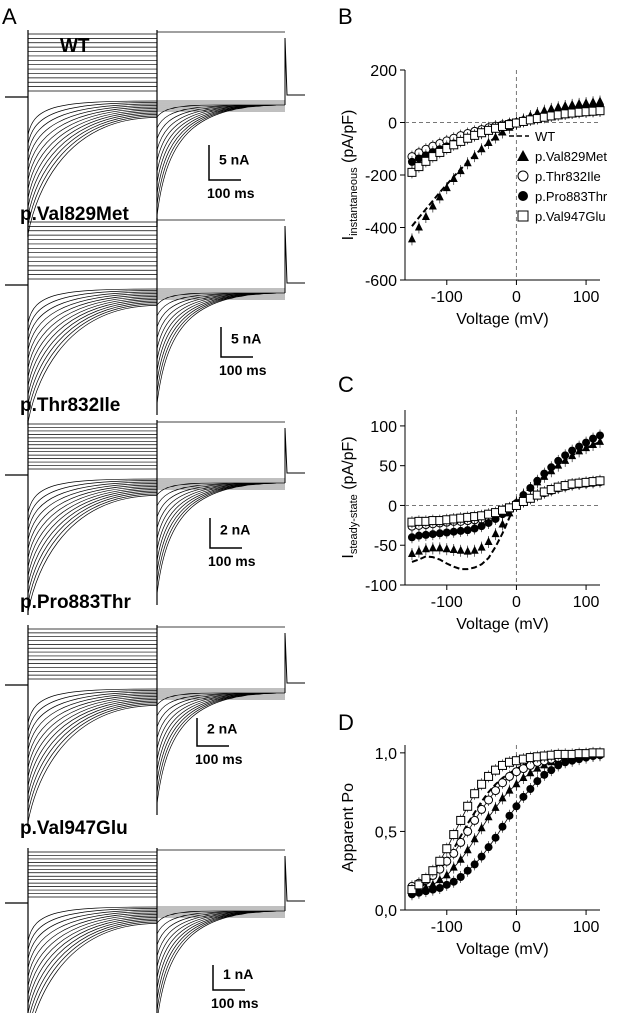 The width and height of the screenshot is (633, 1018). What do you see at coordinates (392, 124) in the screenshot?
I see `y-tick-label: 0` at bounding box center [392, 124].